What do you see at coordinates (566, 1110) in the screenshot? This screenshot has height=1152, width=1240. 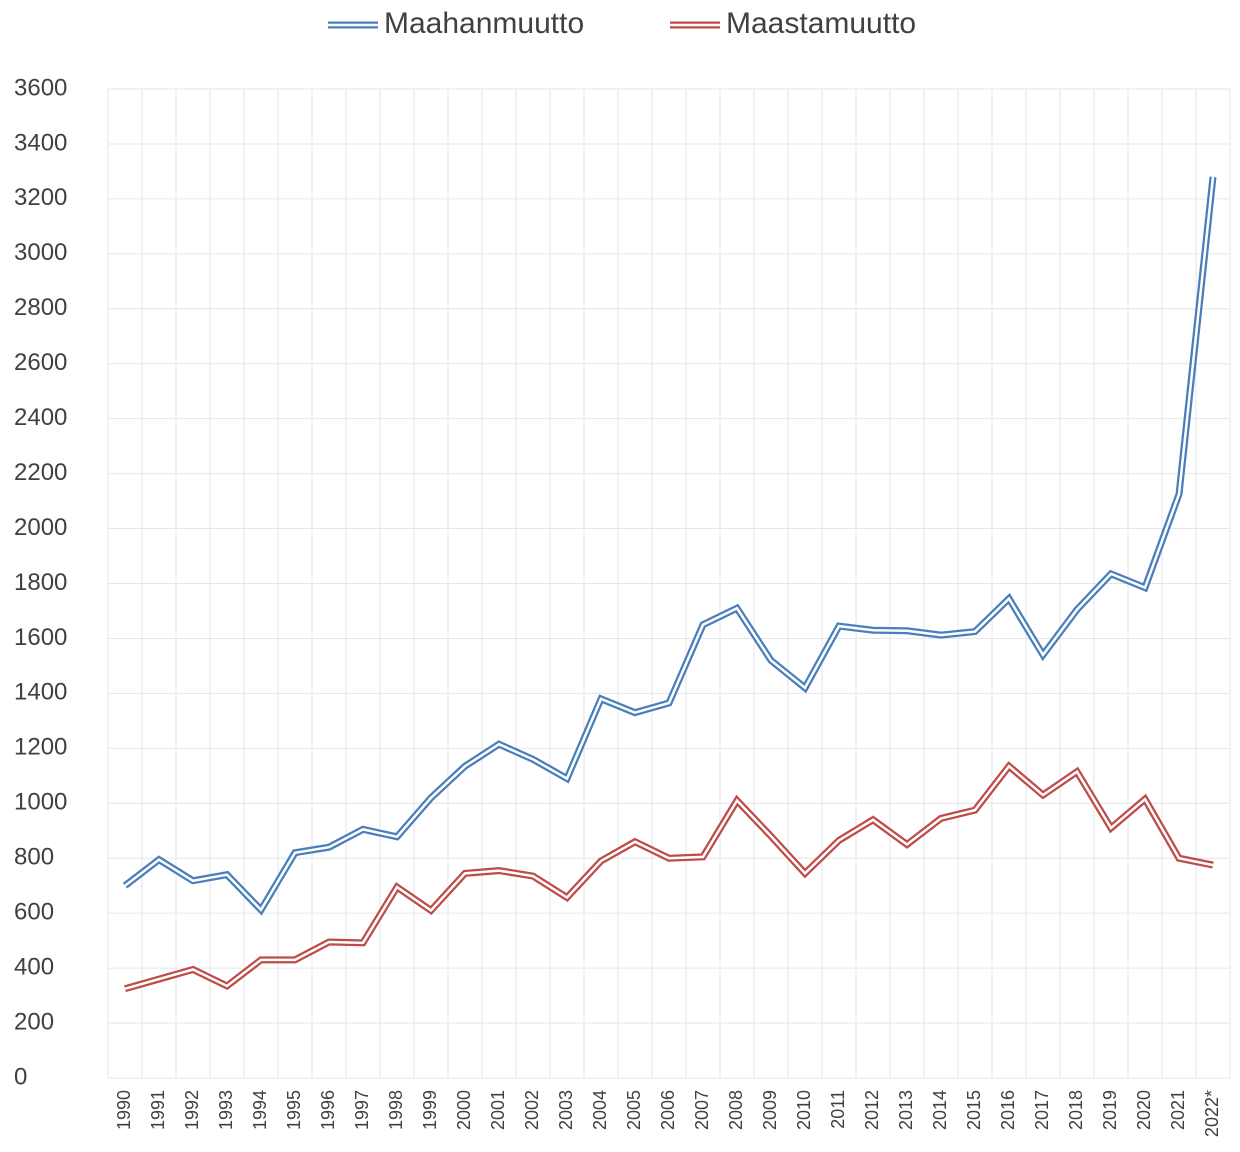 I see `x-tick-label: 2003` at bounding box center [566, 1110].